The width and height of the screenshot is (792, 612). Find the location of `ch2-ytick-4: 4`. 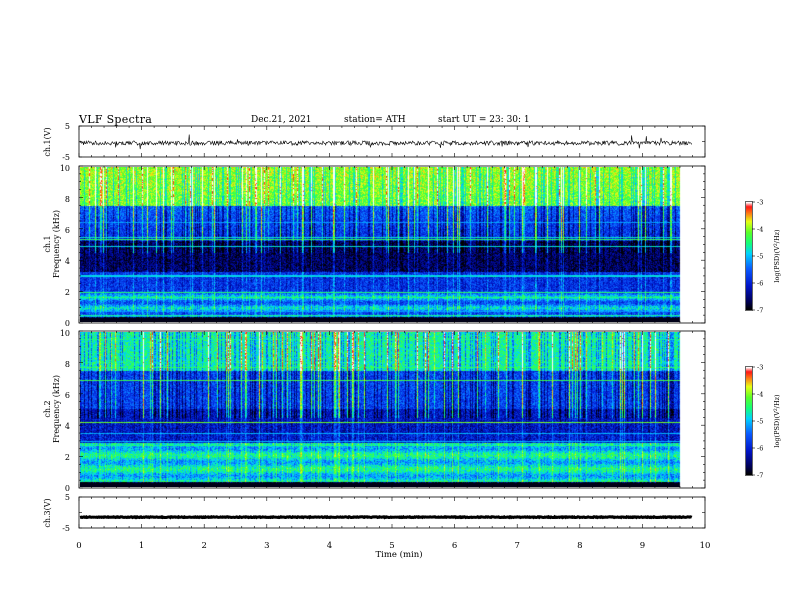

ch2-ytick-4: 4 is located at coordinates (67, 426).